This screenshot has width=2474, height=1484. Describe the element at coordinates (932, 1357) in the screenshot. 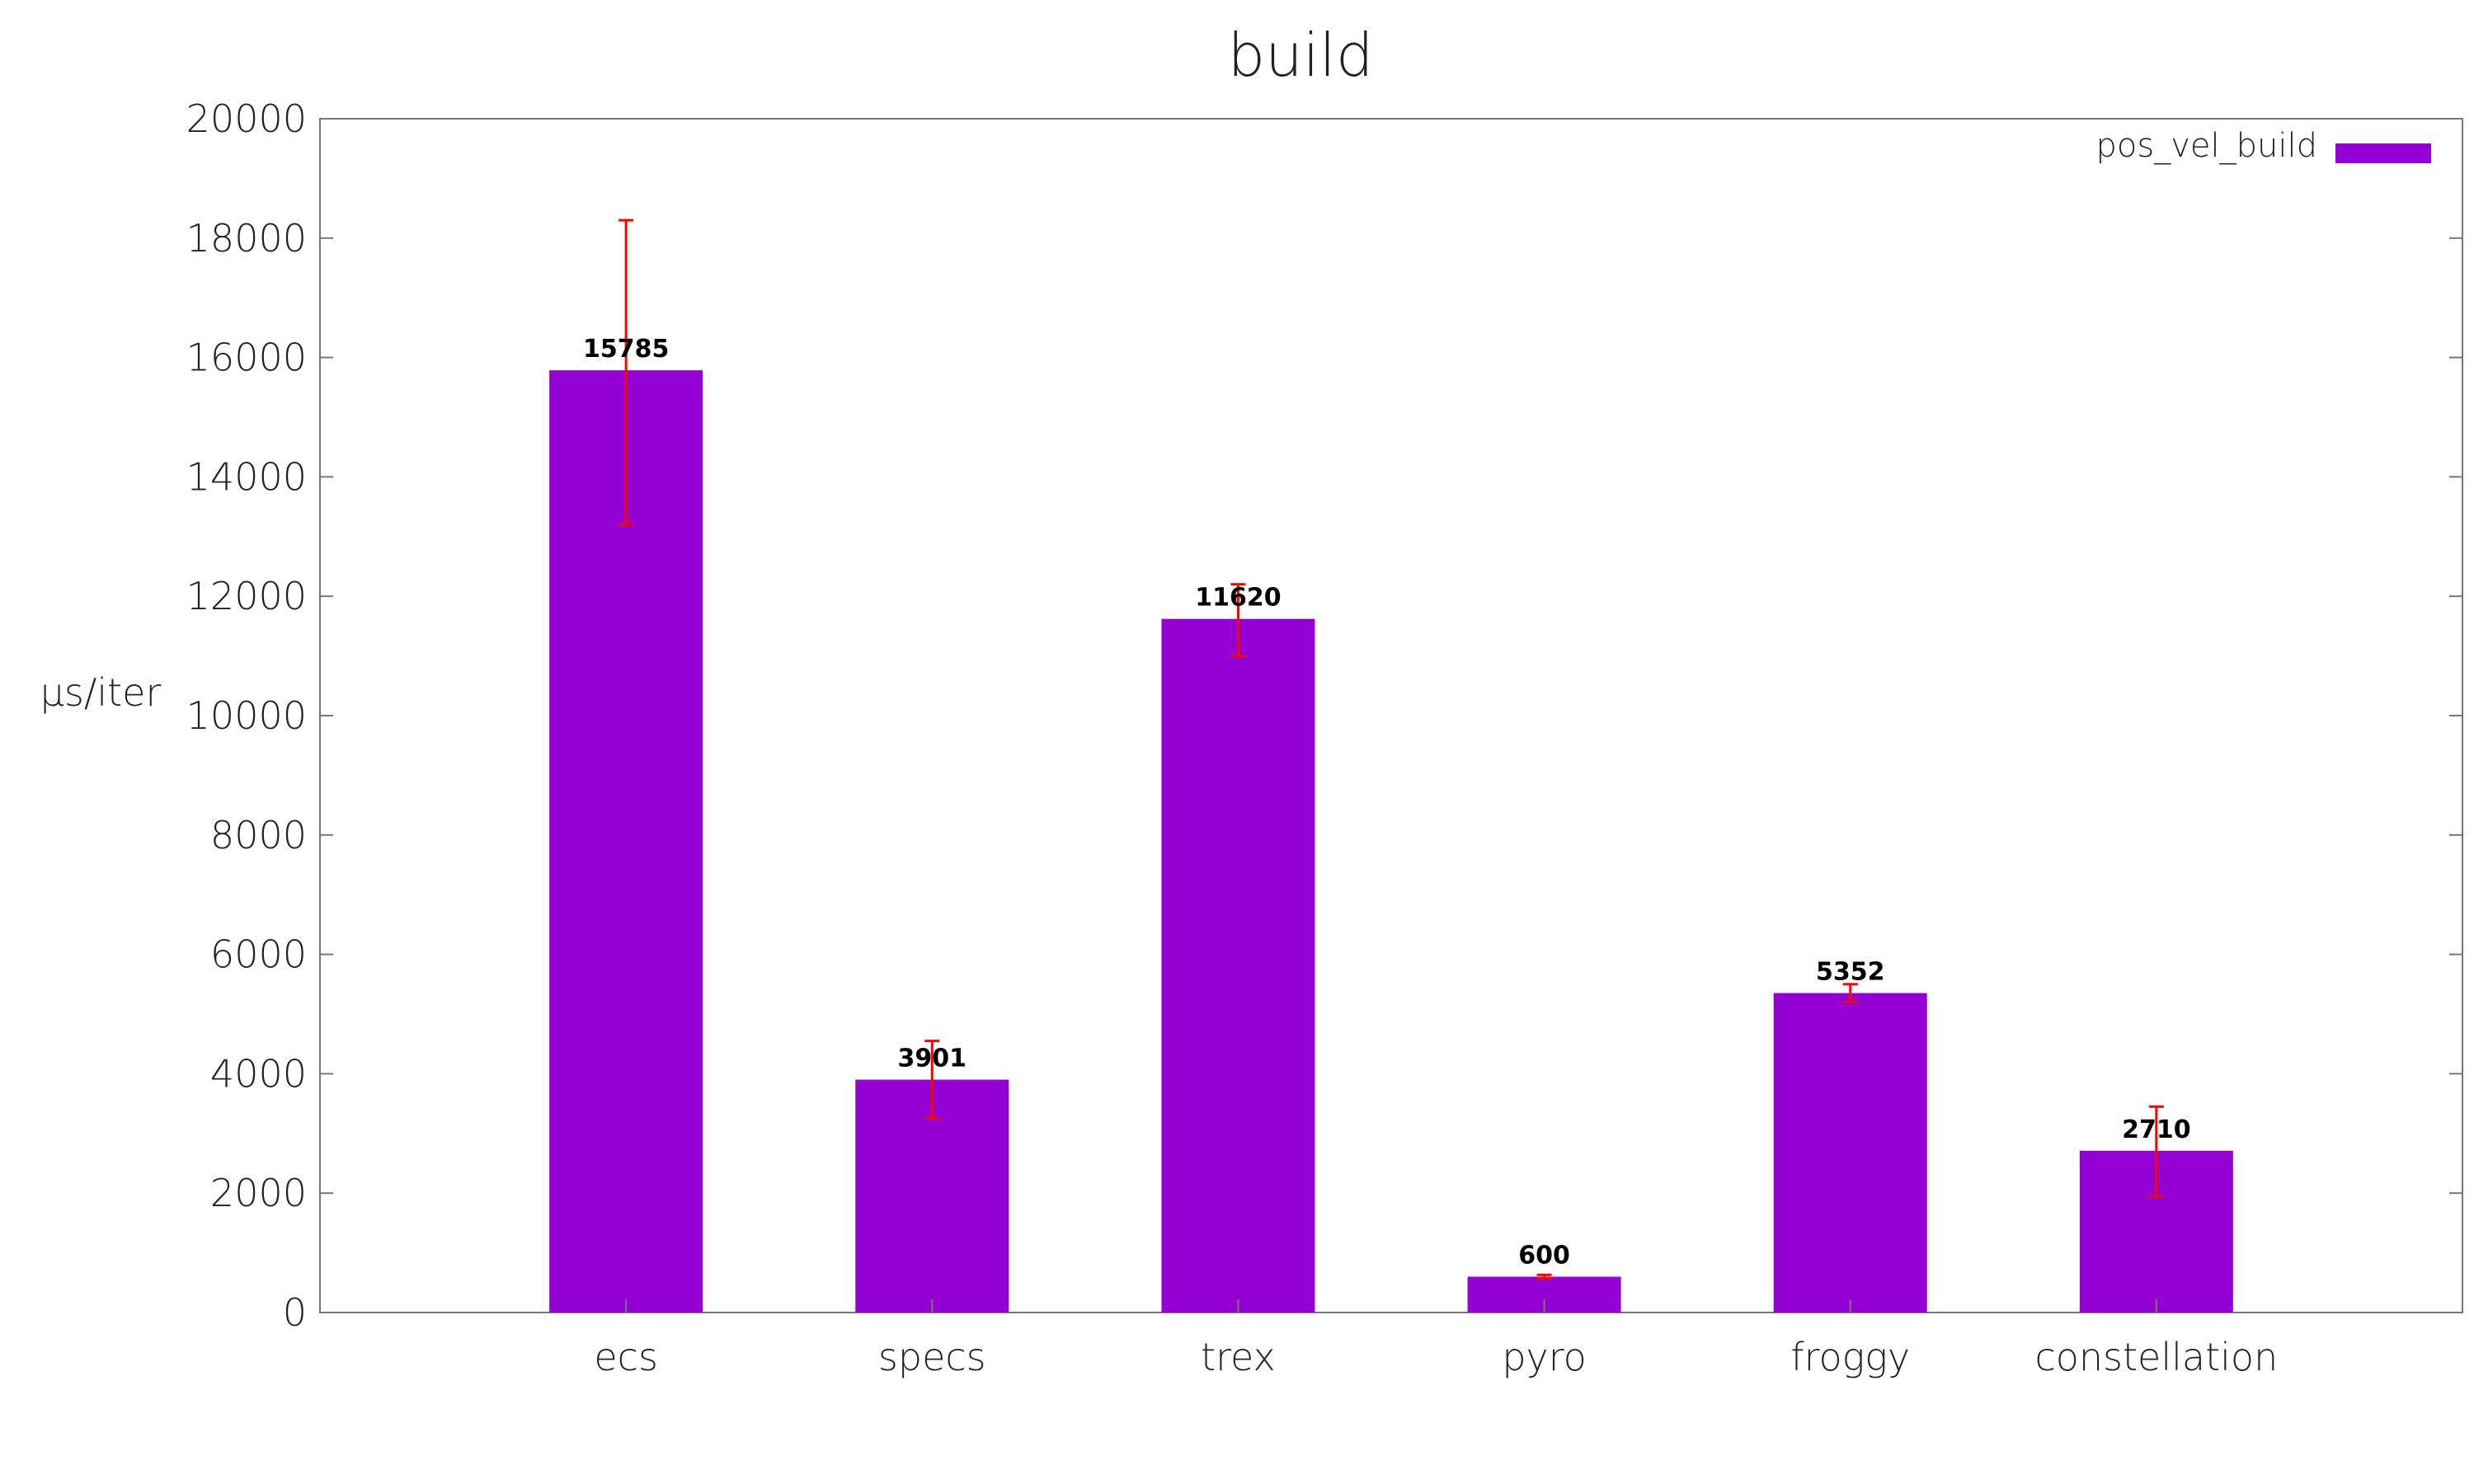

I see `x-tick-label: specs` at that location.